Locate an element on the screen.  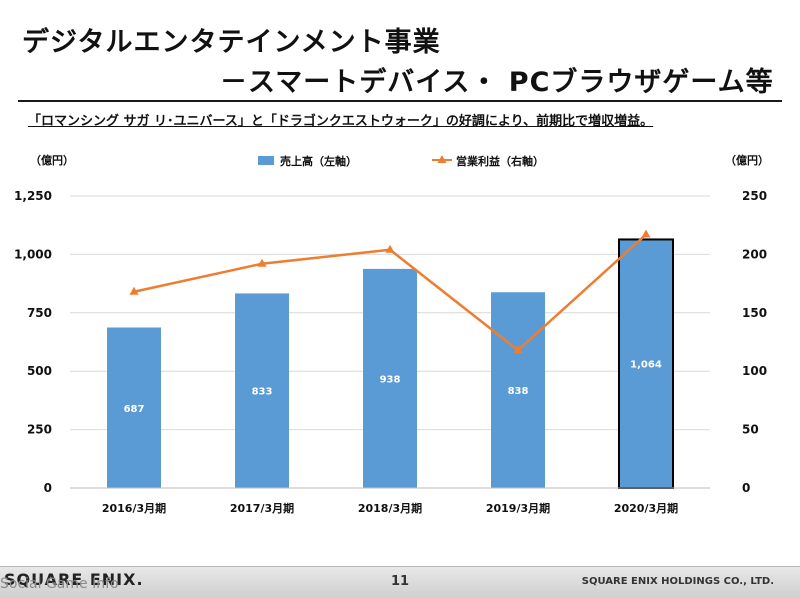
legend-label-profit: 営業利益（右軸） is located at coordinates (500, 161).